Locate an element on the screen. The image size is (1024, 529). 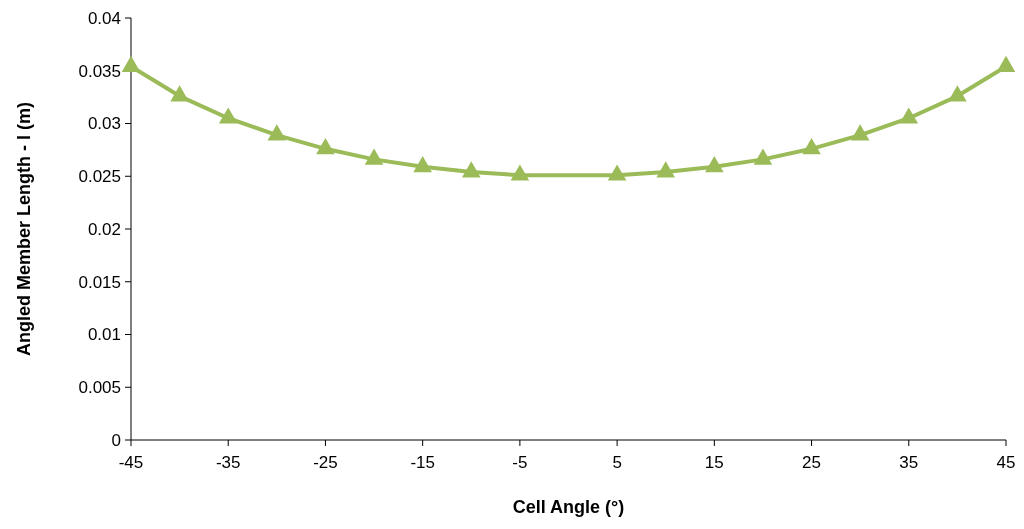
y-tick-label: 0.01 is located at coordinates (104, 335).